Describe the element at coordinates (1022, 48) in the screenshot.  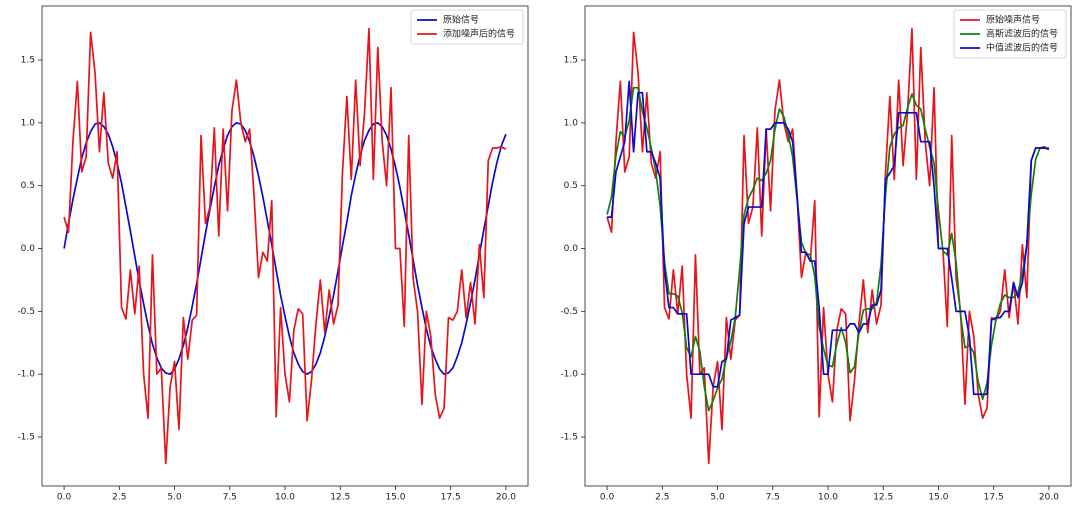
I see `legend-label: 中值滤波后的信号` at that location.